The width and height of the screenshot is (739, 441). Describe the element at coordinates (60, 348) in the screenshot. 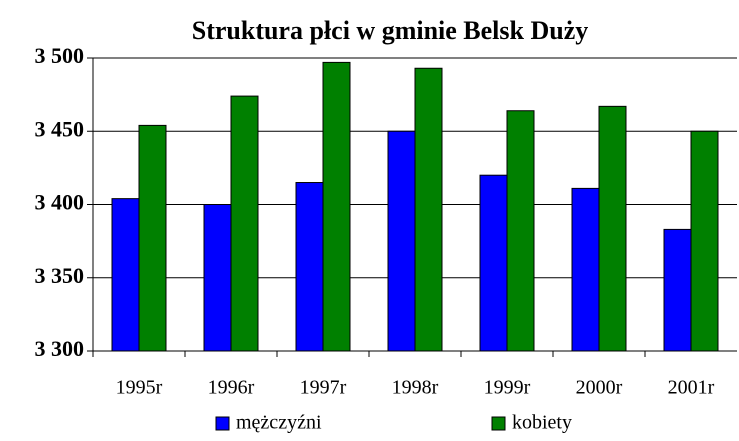

I see `y-tick-label: 3 300` at that location.